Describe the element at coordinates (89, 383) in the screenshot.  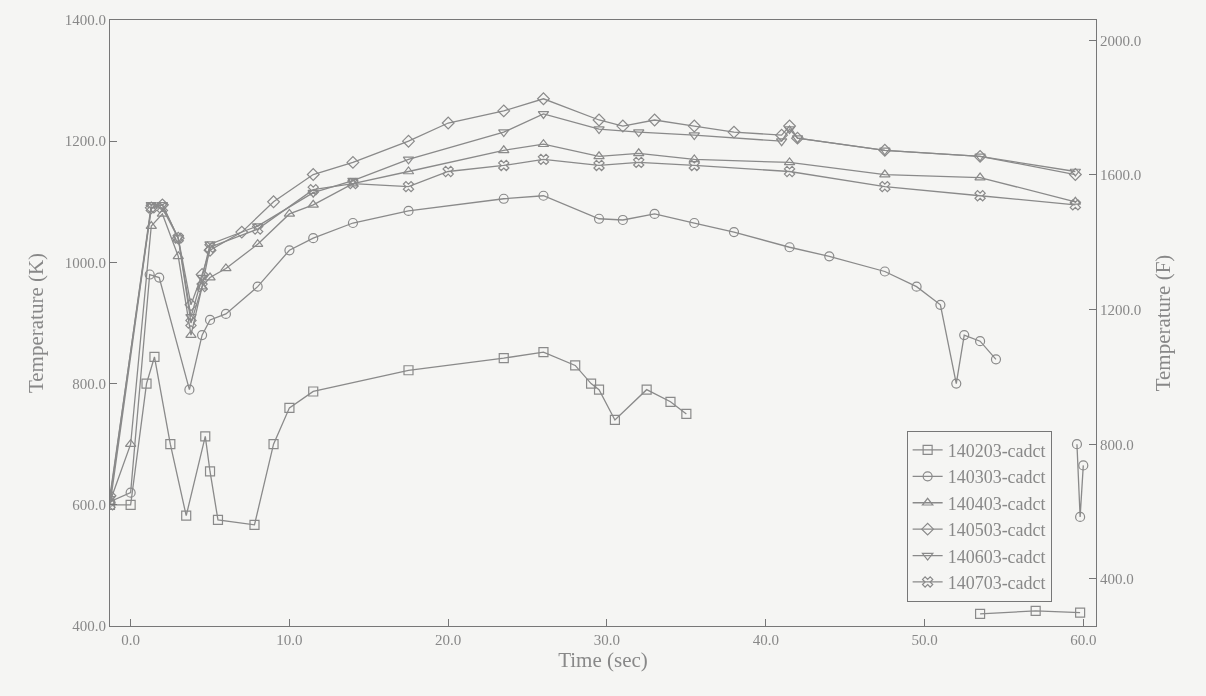
I see `y-tick-label: 800.0` at that location.